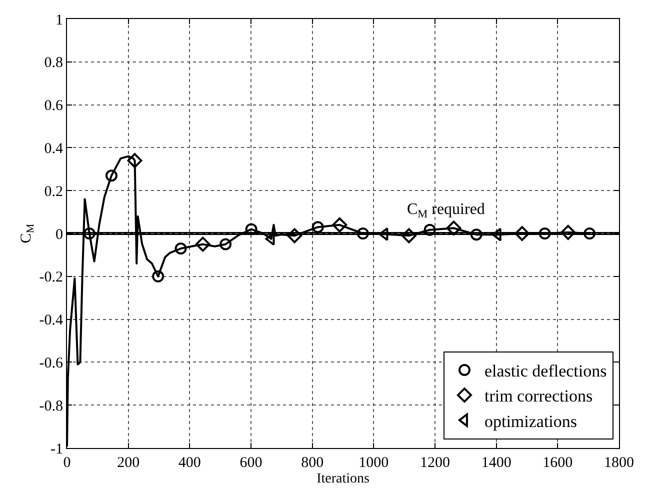  Describe the element at coordinates (373, 463) in the screenshot. I see `x-tick-label: 1000` at that location.